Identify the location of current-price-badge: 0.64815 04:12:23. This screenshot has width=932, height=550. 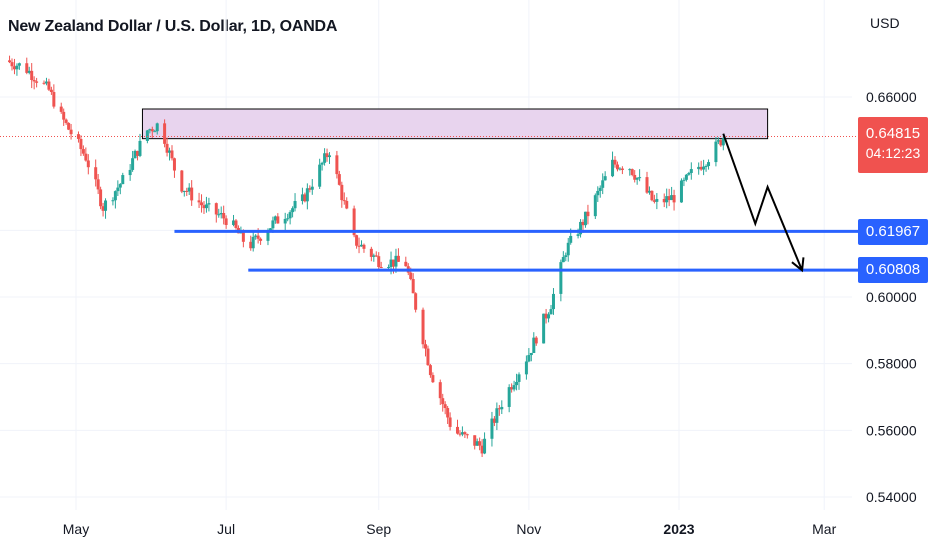
(893, 145).